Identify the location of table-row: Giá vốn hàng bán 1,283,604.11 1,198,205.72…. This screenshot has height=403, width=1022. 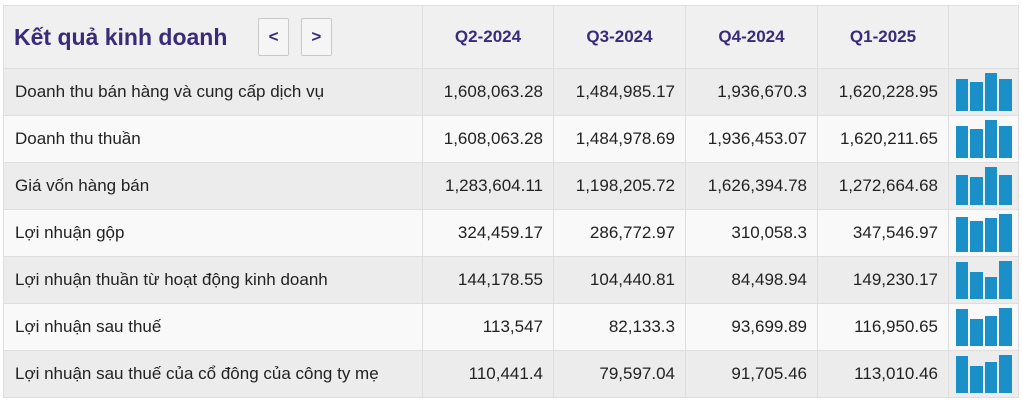
(511, 186).